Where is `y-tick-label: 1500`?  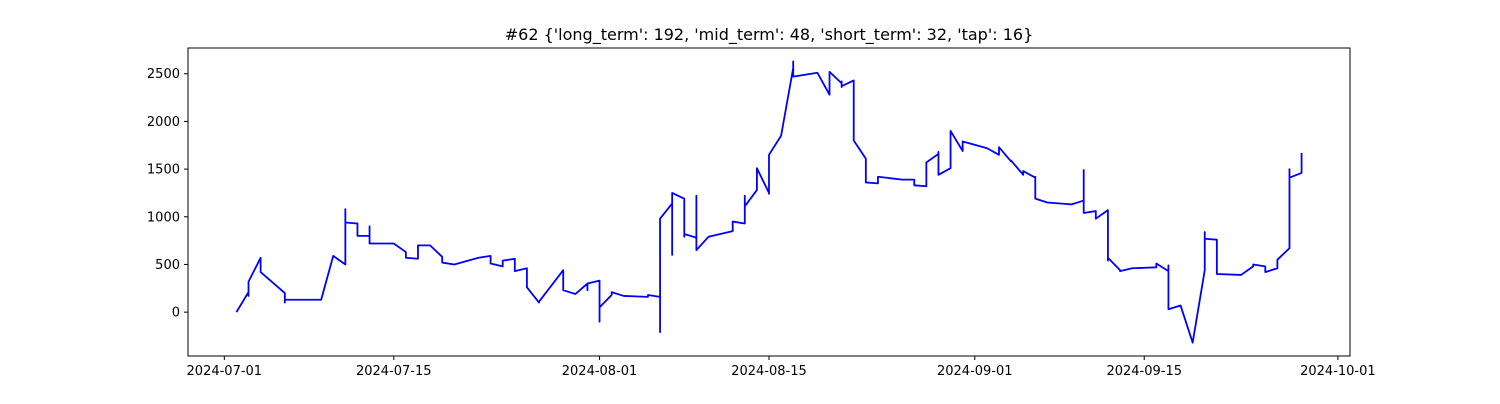 y-tick-label: 1500 is located at coordinates (163, 170).